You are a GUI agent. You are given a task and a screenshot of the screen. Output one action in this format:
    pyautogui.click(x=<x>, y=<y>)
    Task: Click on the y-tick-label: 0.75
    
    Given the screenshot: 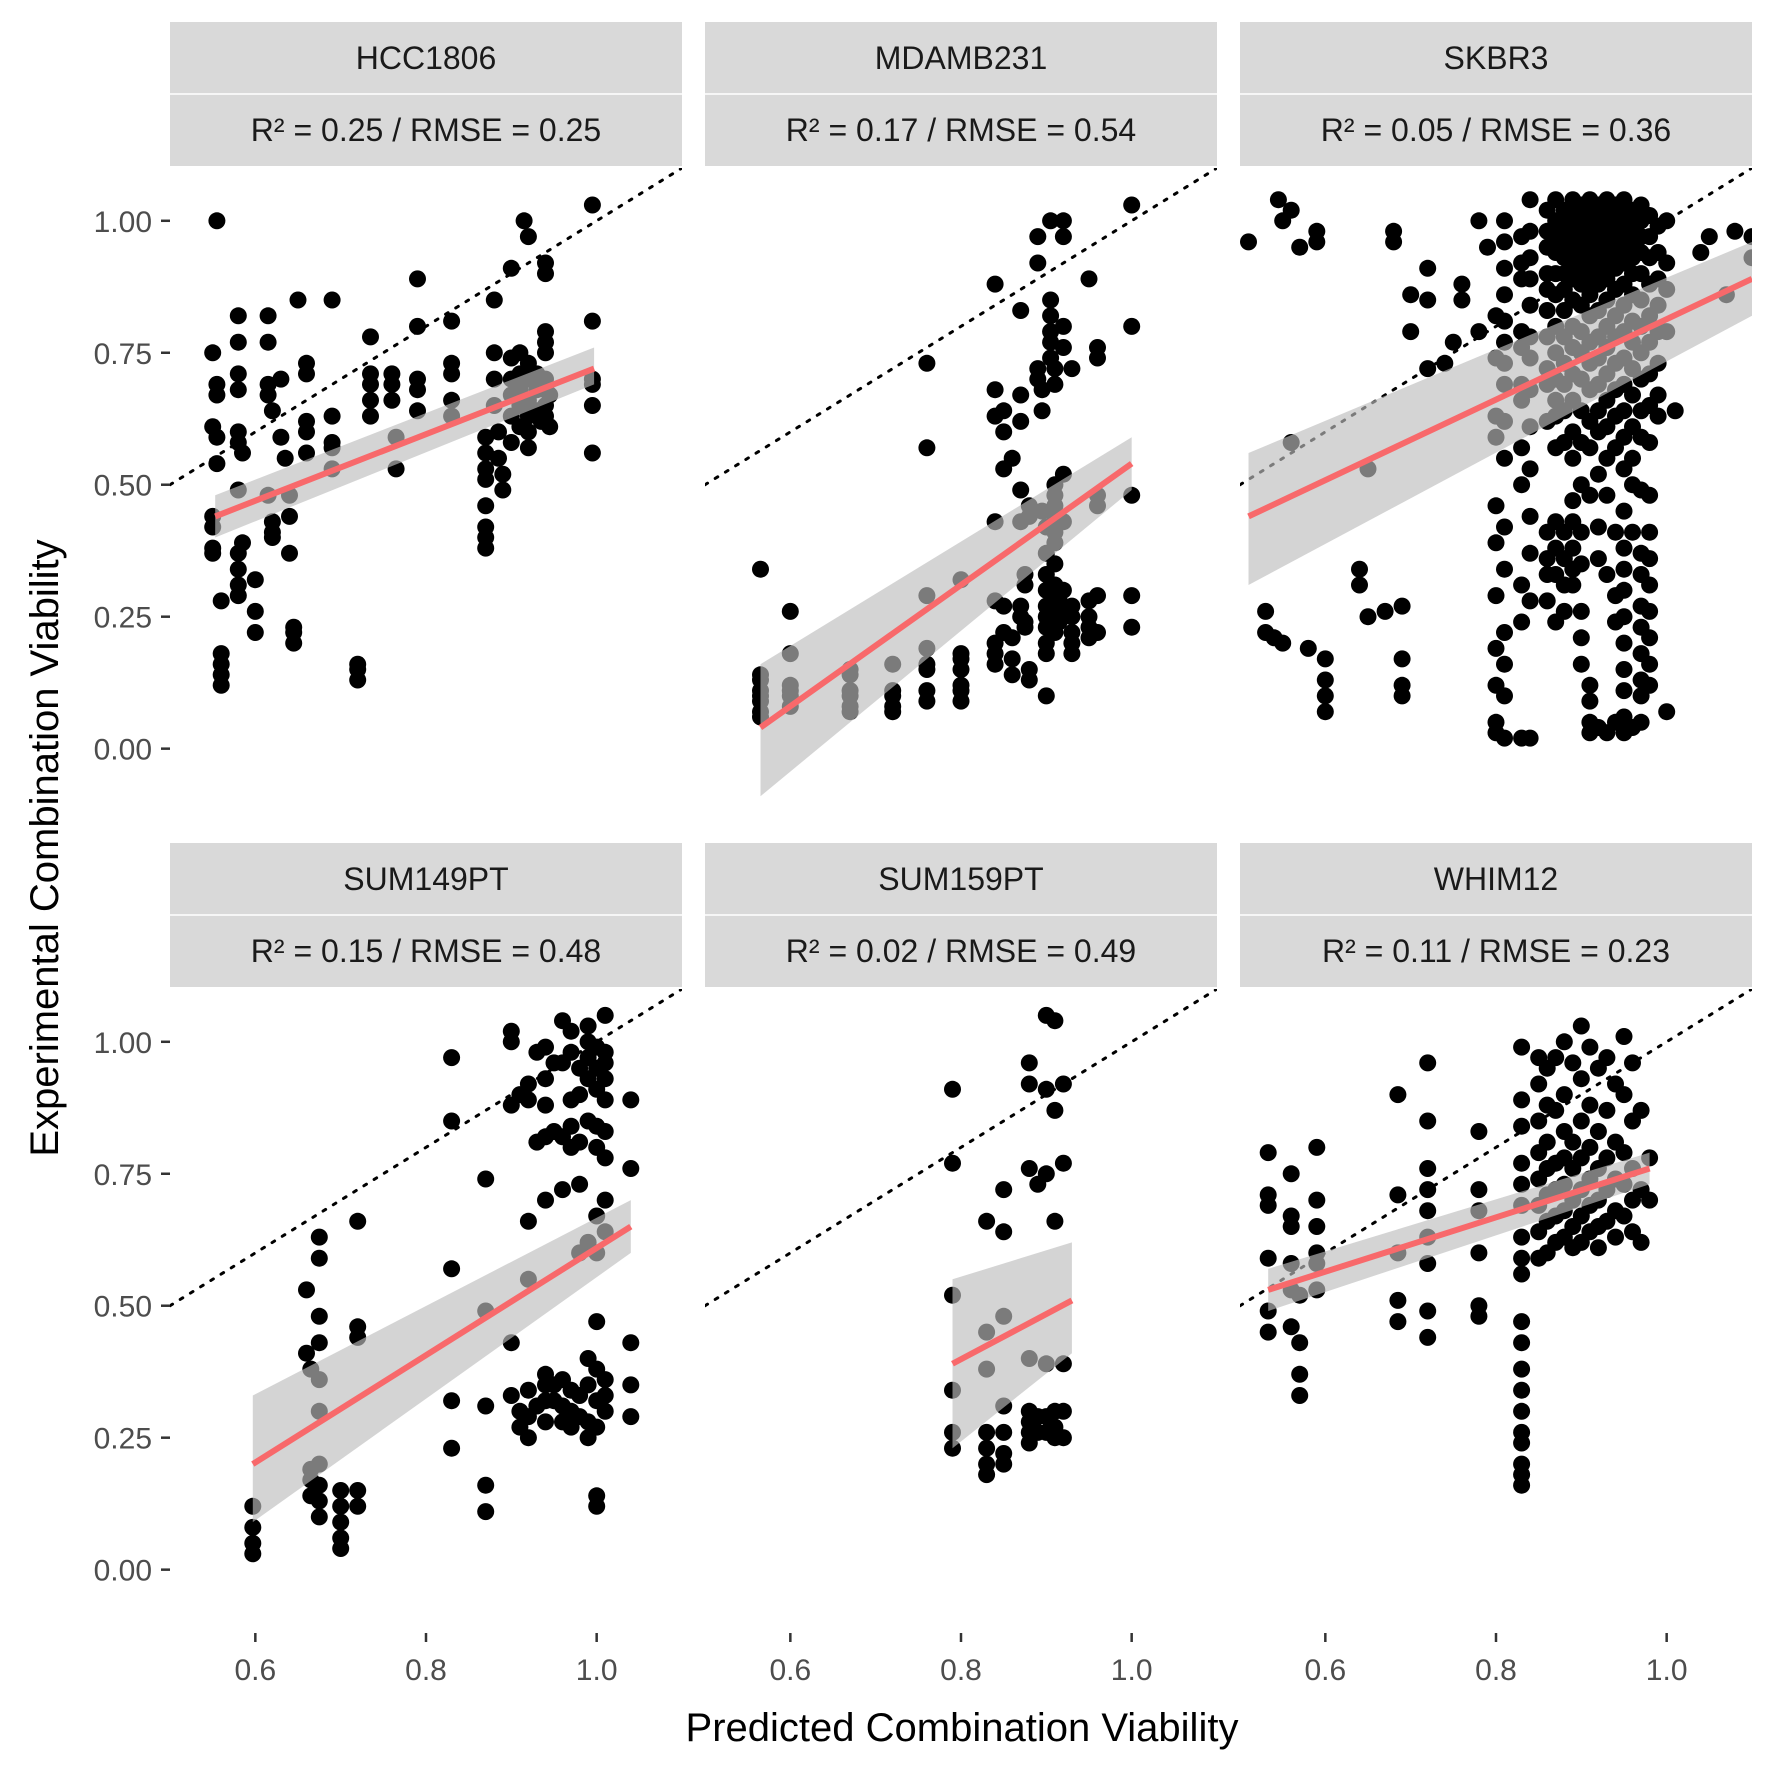 What is the action you would take?
    pyautogui.click(x=123, y=1175)
    